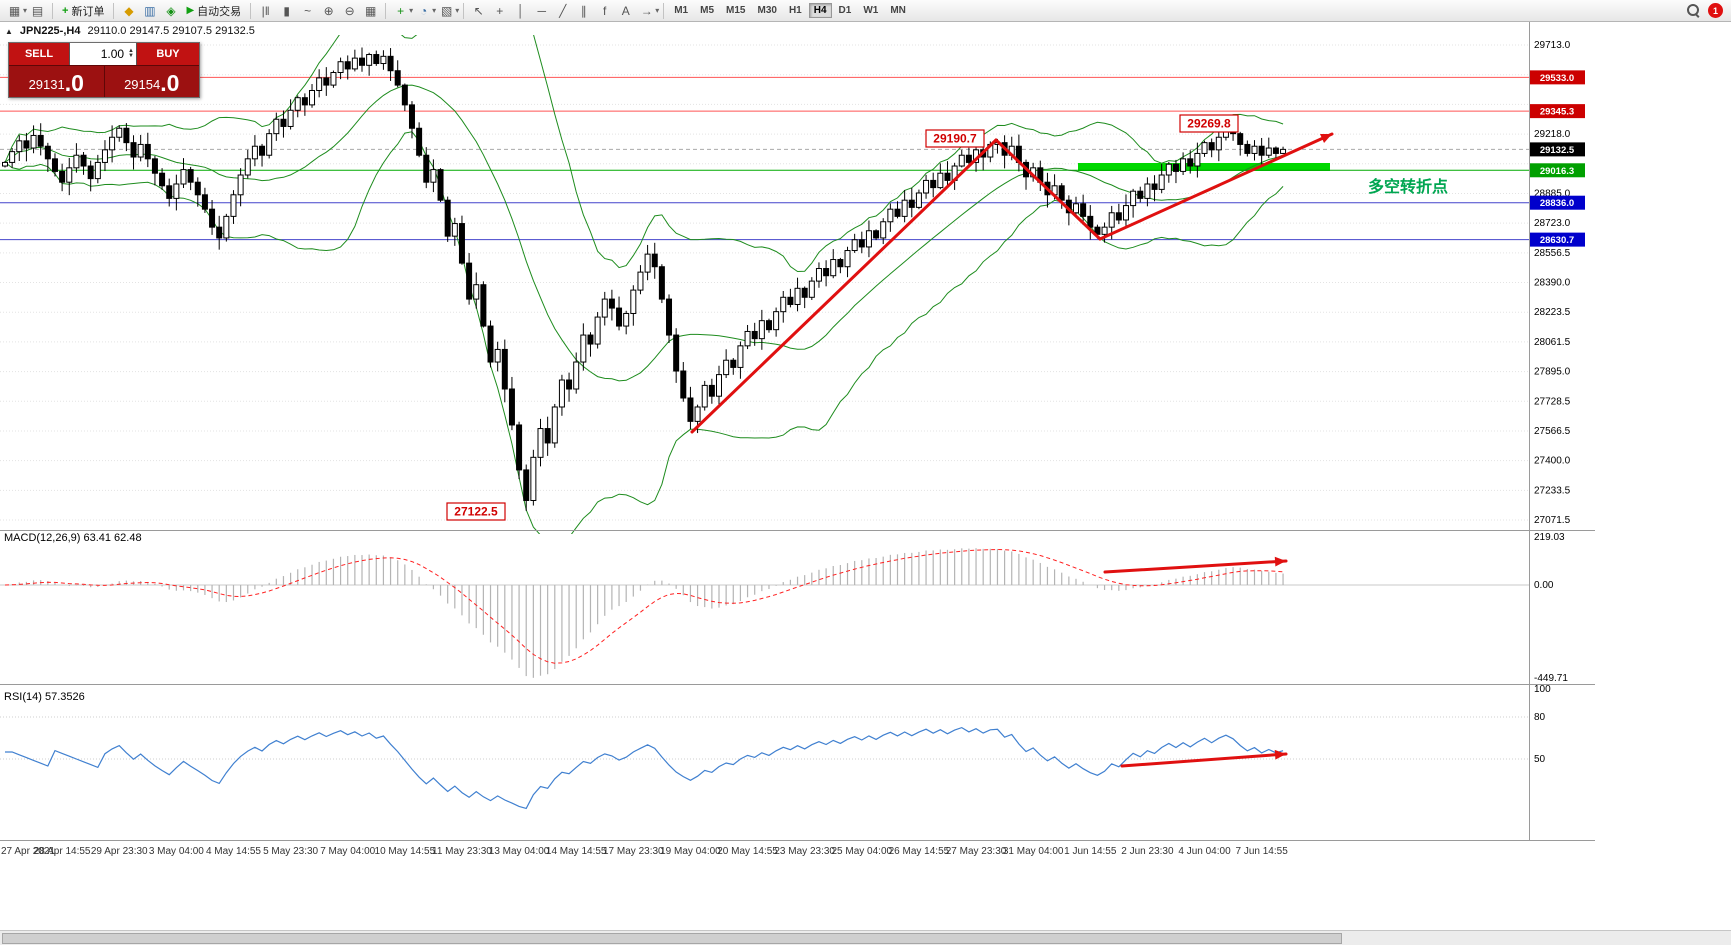 The width and height of the screenshot is (1731, 945). Describe the element at coordinates (1693, 10) in the screenshot. I see `search-icon` at that location.